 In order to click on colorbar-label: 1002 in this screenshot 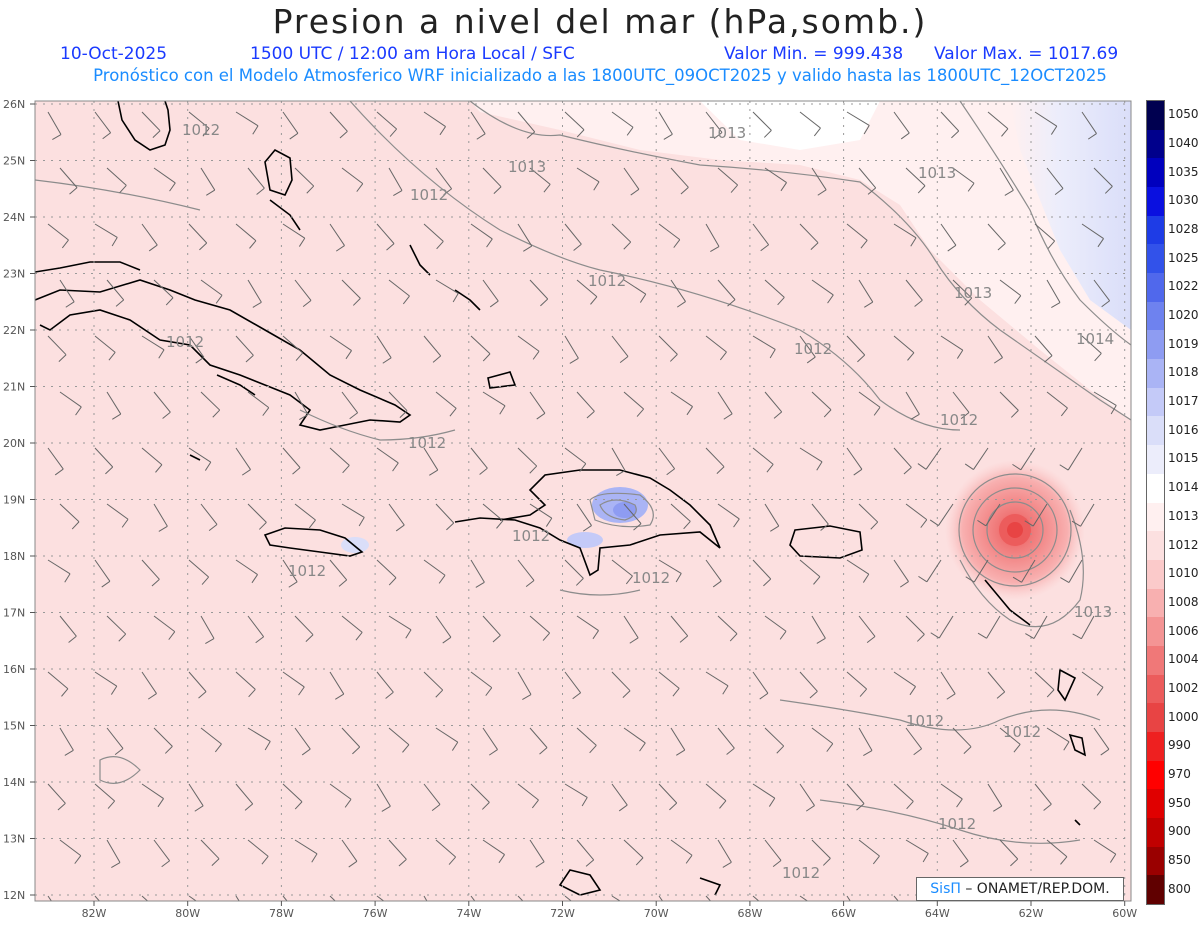, I will do `click(1183, 687)`.